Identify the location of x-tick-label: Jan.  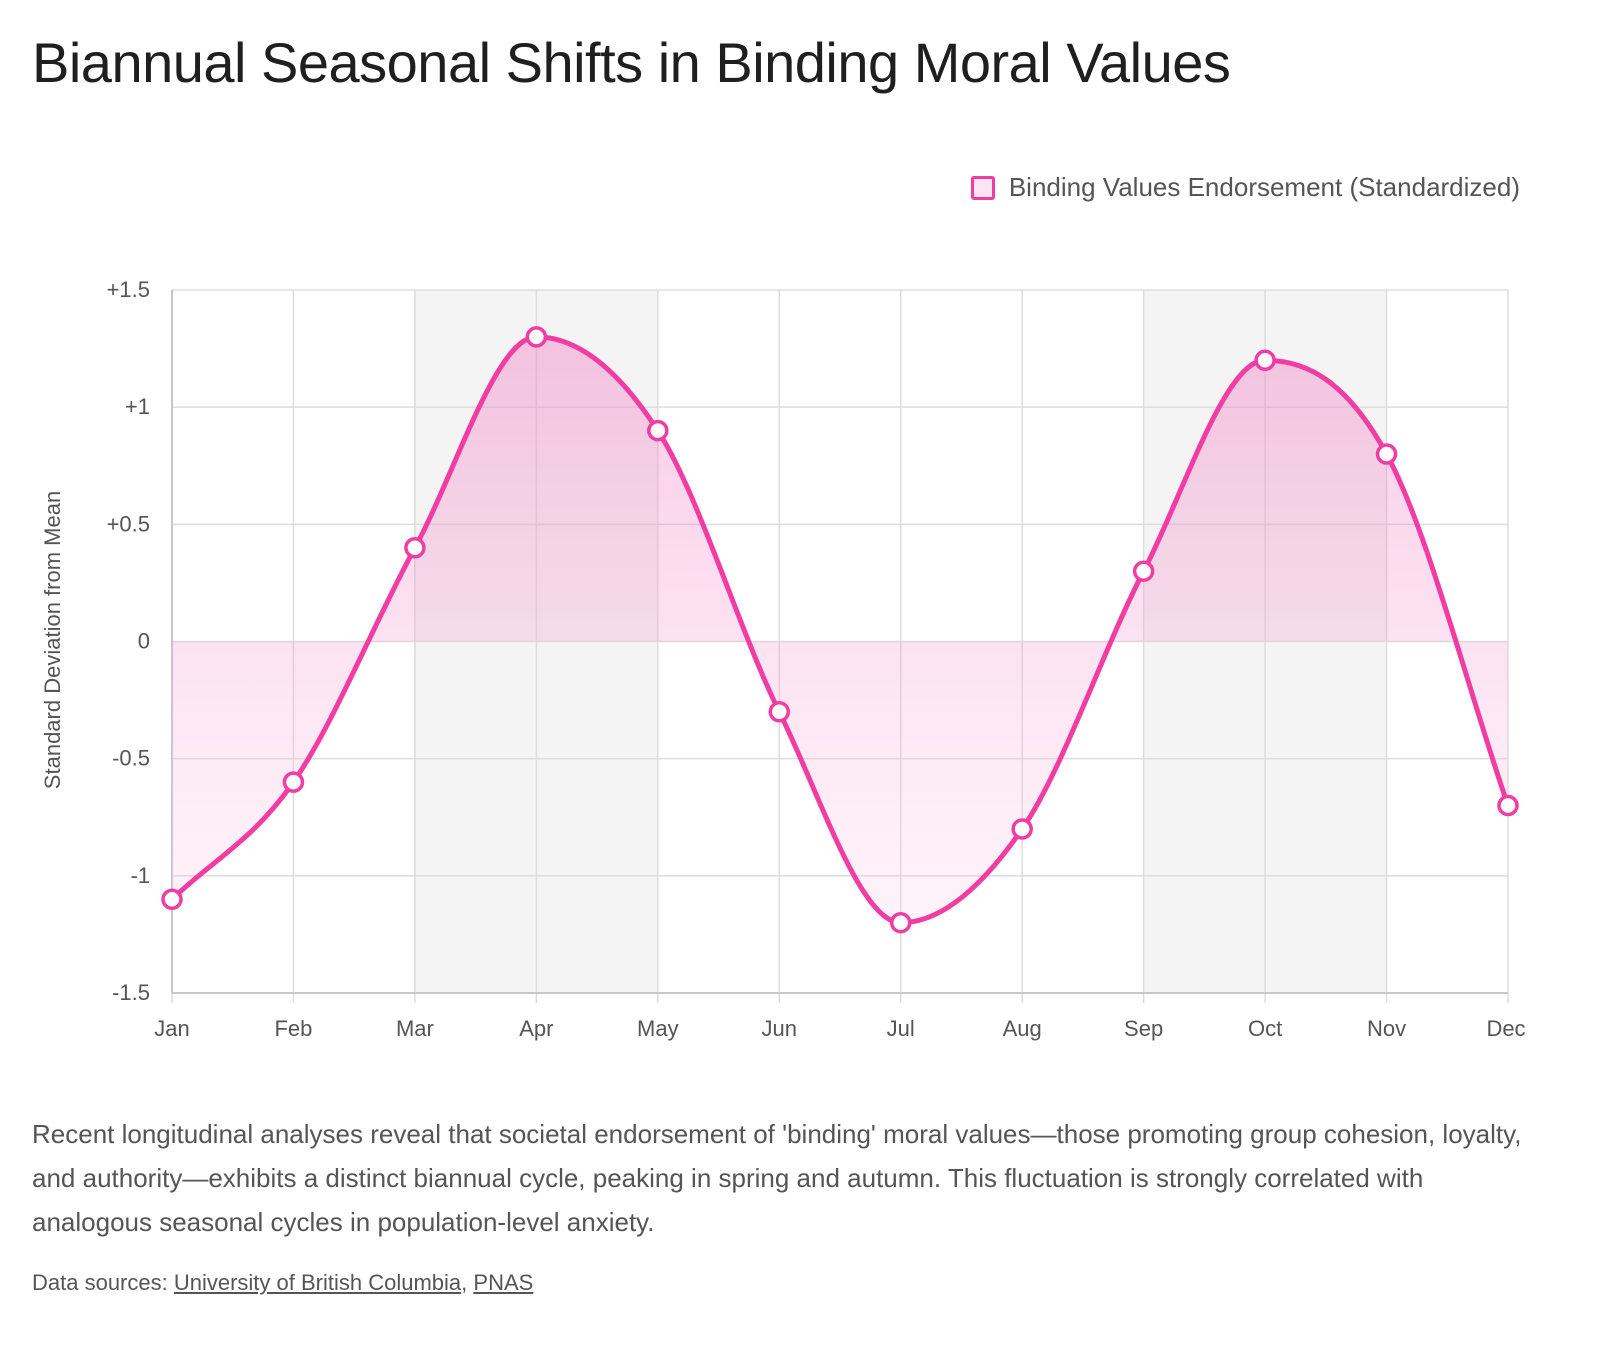
(171, 1028).